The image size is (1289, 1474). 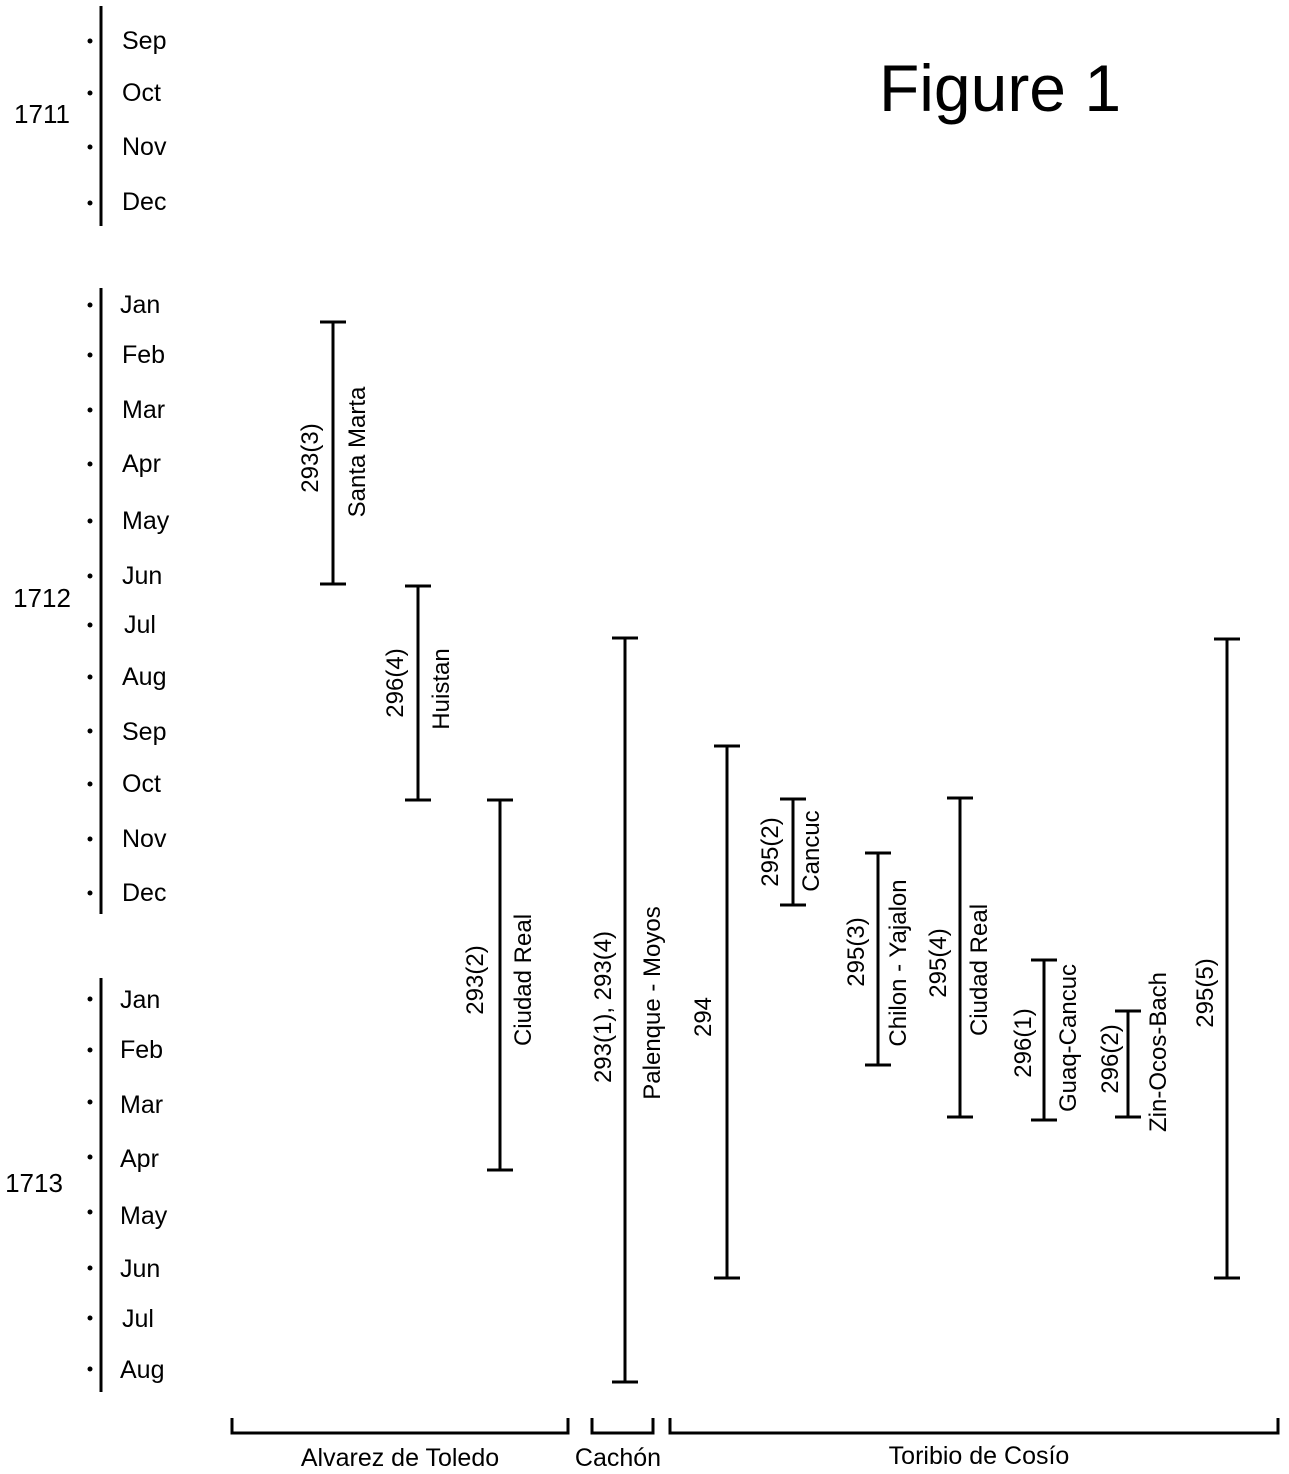 What do you see at coordinates (1023, 1042) in the screenshot?
I see `interval-ref: 296(1)` at bounding box center [1023, 1042].